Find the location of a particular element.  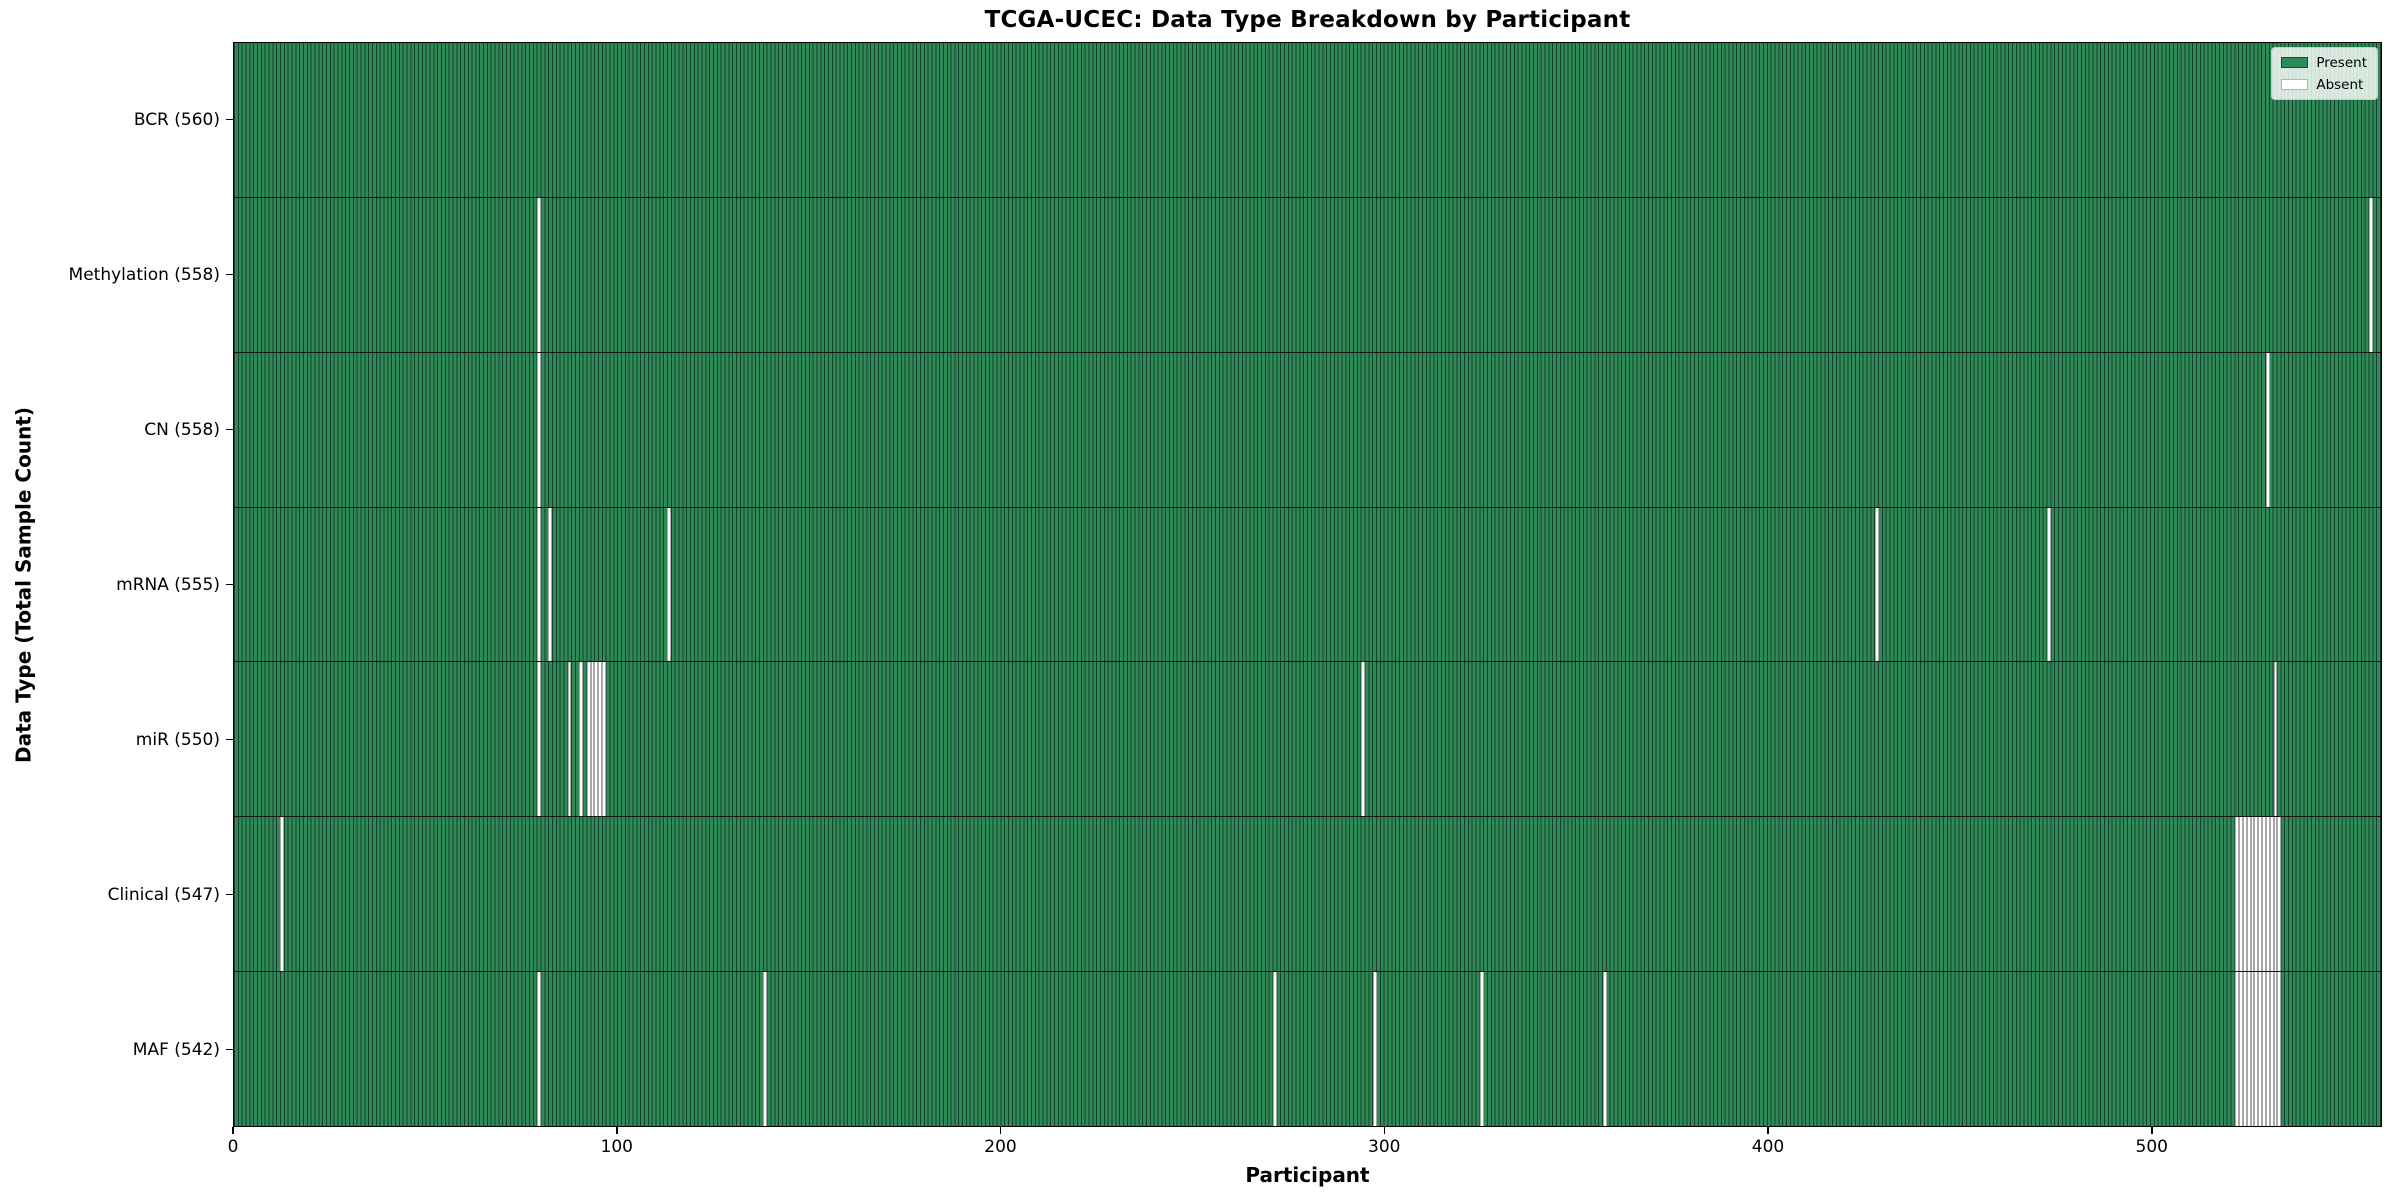

x-tick-label: 100 is located at coordinates (616, 1147).